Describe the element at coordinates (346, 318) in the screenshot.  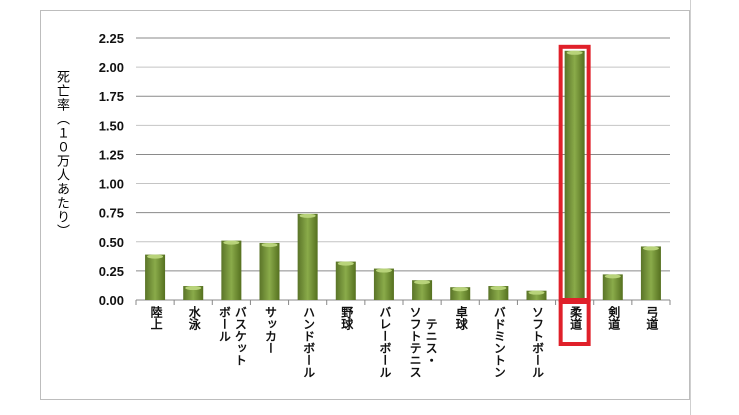
I see `x-tick-label: 野球` at that location.